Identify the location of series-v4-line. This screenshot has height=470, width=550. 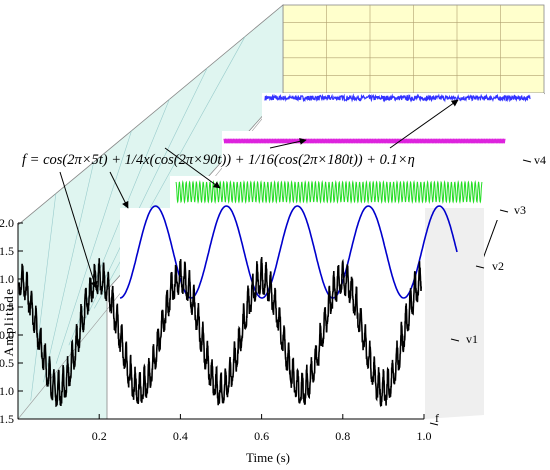
(397, 98).